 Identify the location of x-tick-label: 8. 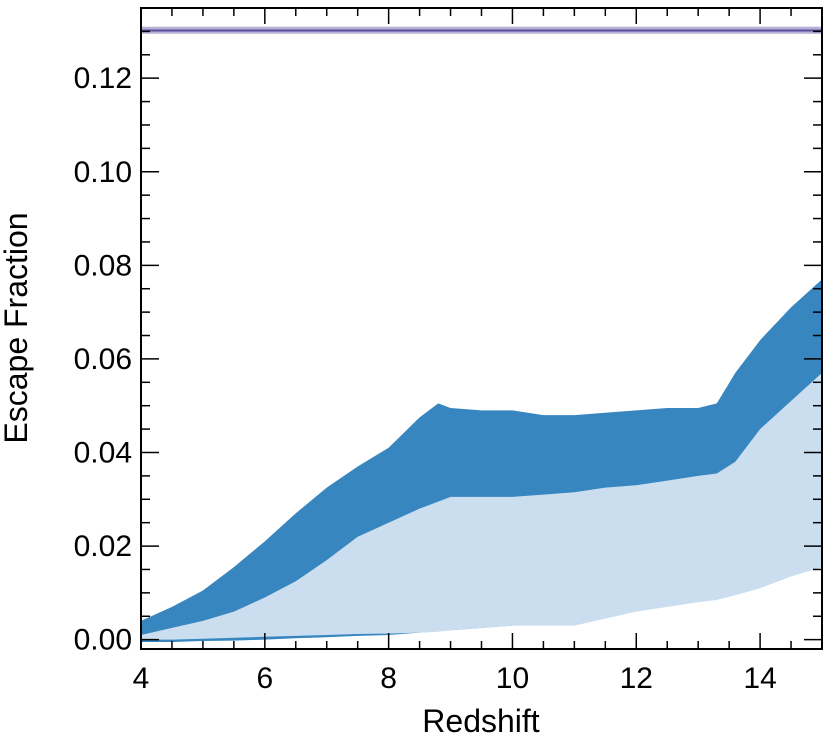
(388, 678).